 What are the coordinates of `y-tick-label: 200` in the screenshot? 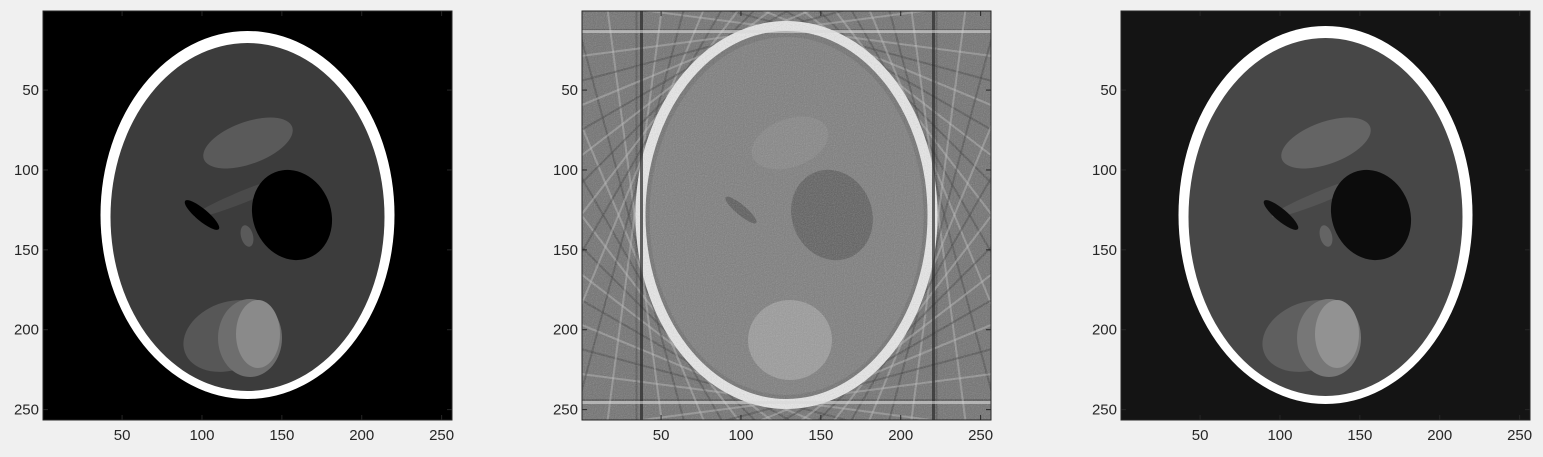 It's located at (1104, 330).